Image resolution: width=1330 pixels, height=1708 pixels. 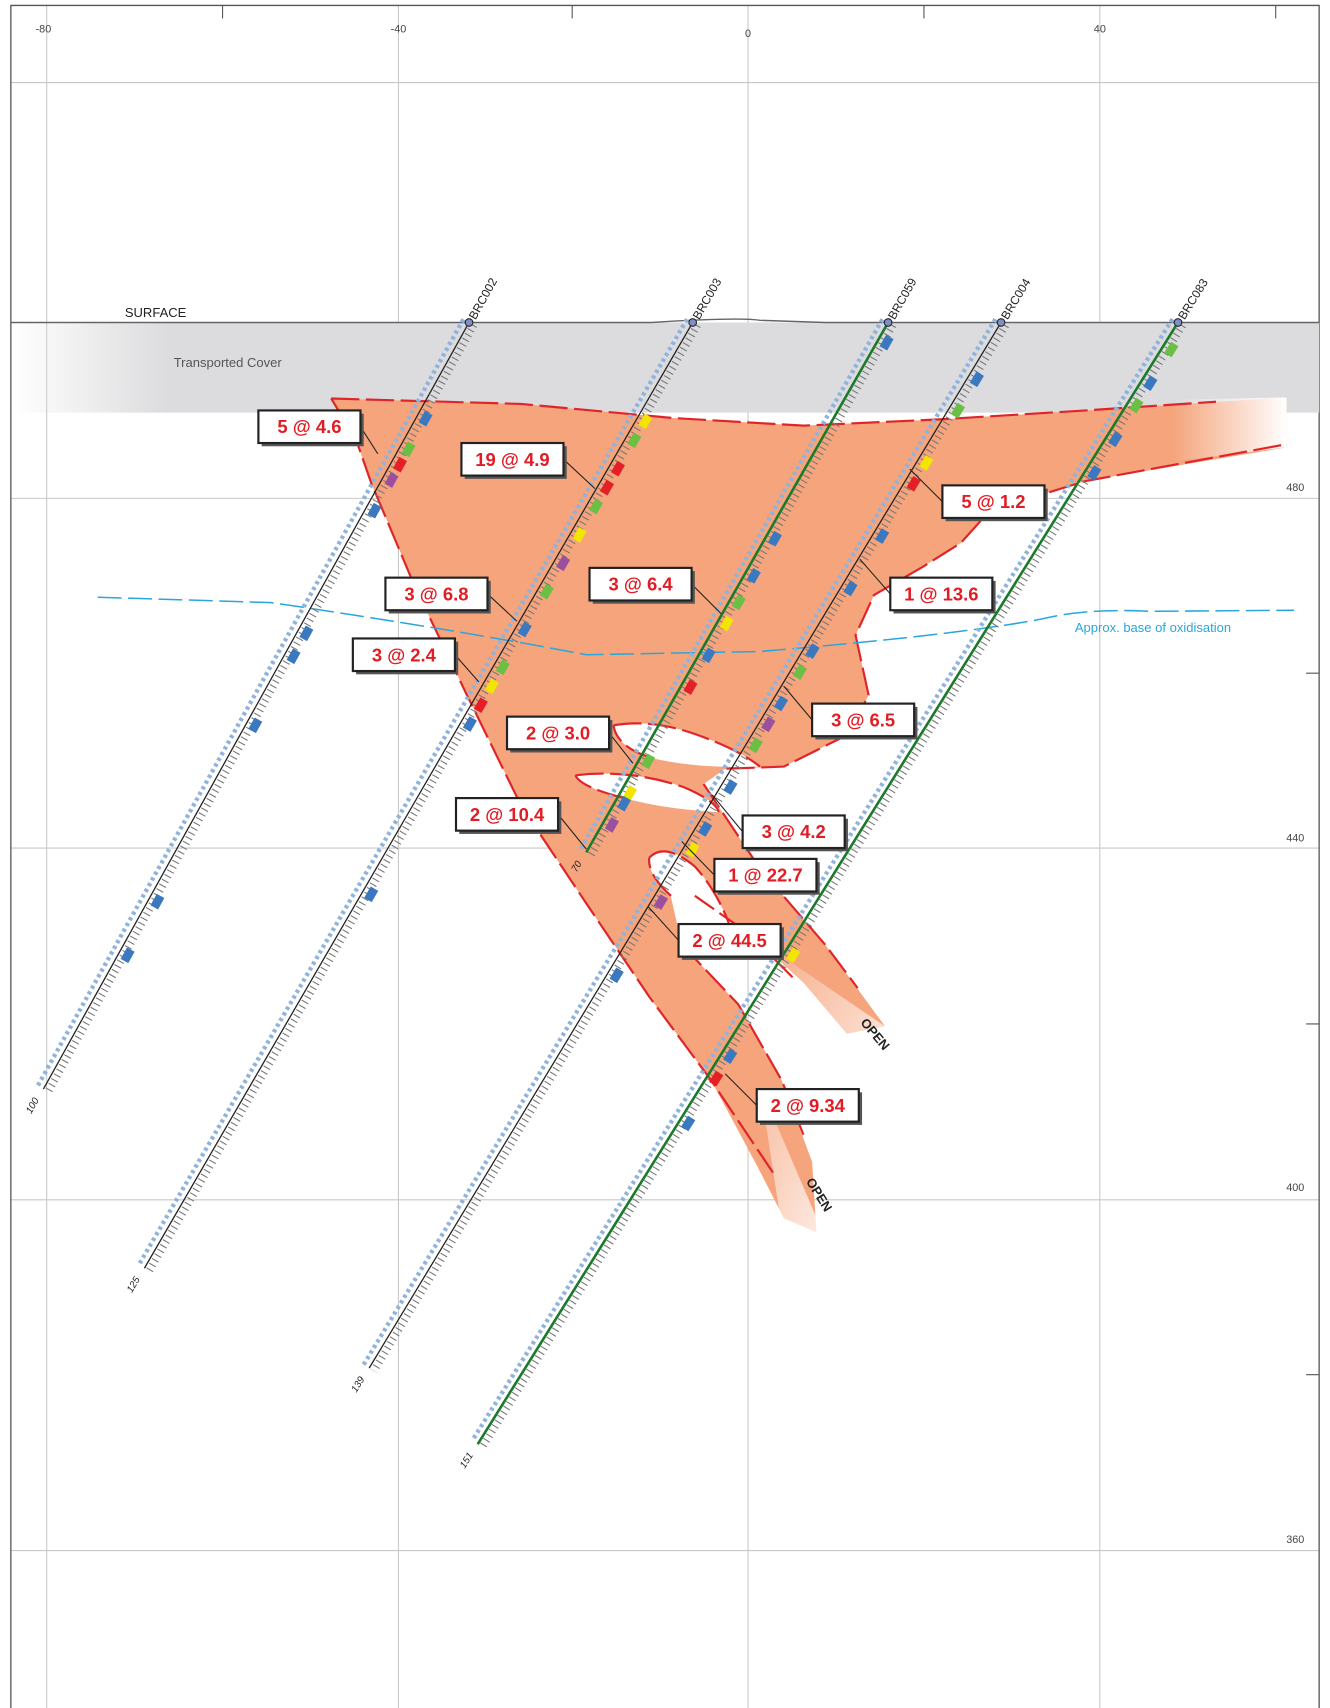 I want to click on intercept: 3 @ 6.5, so click(x=850, y=712).